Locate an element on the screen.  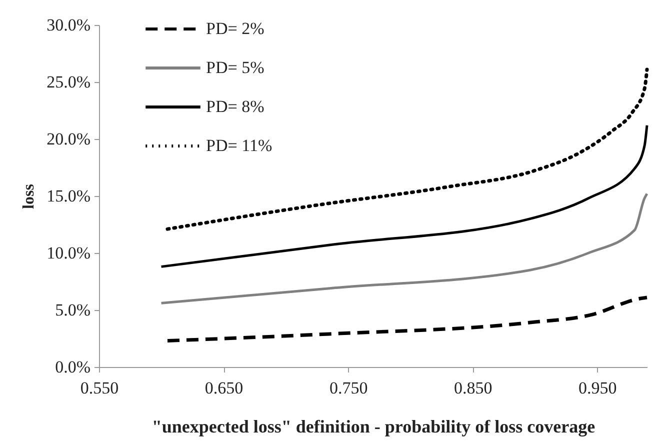
y-tick-label: 5.0% is located at coordinates (72, 310).